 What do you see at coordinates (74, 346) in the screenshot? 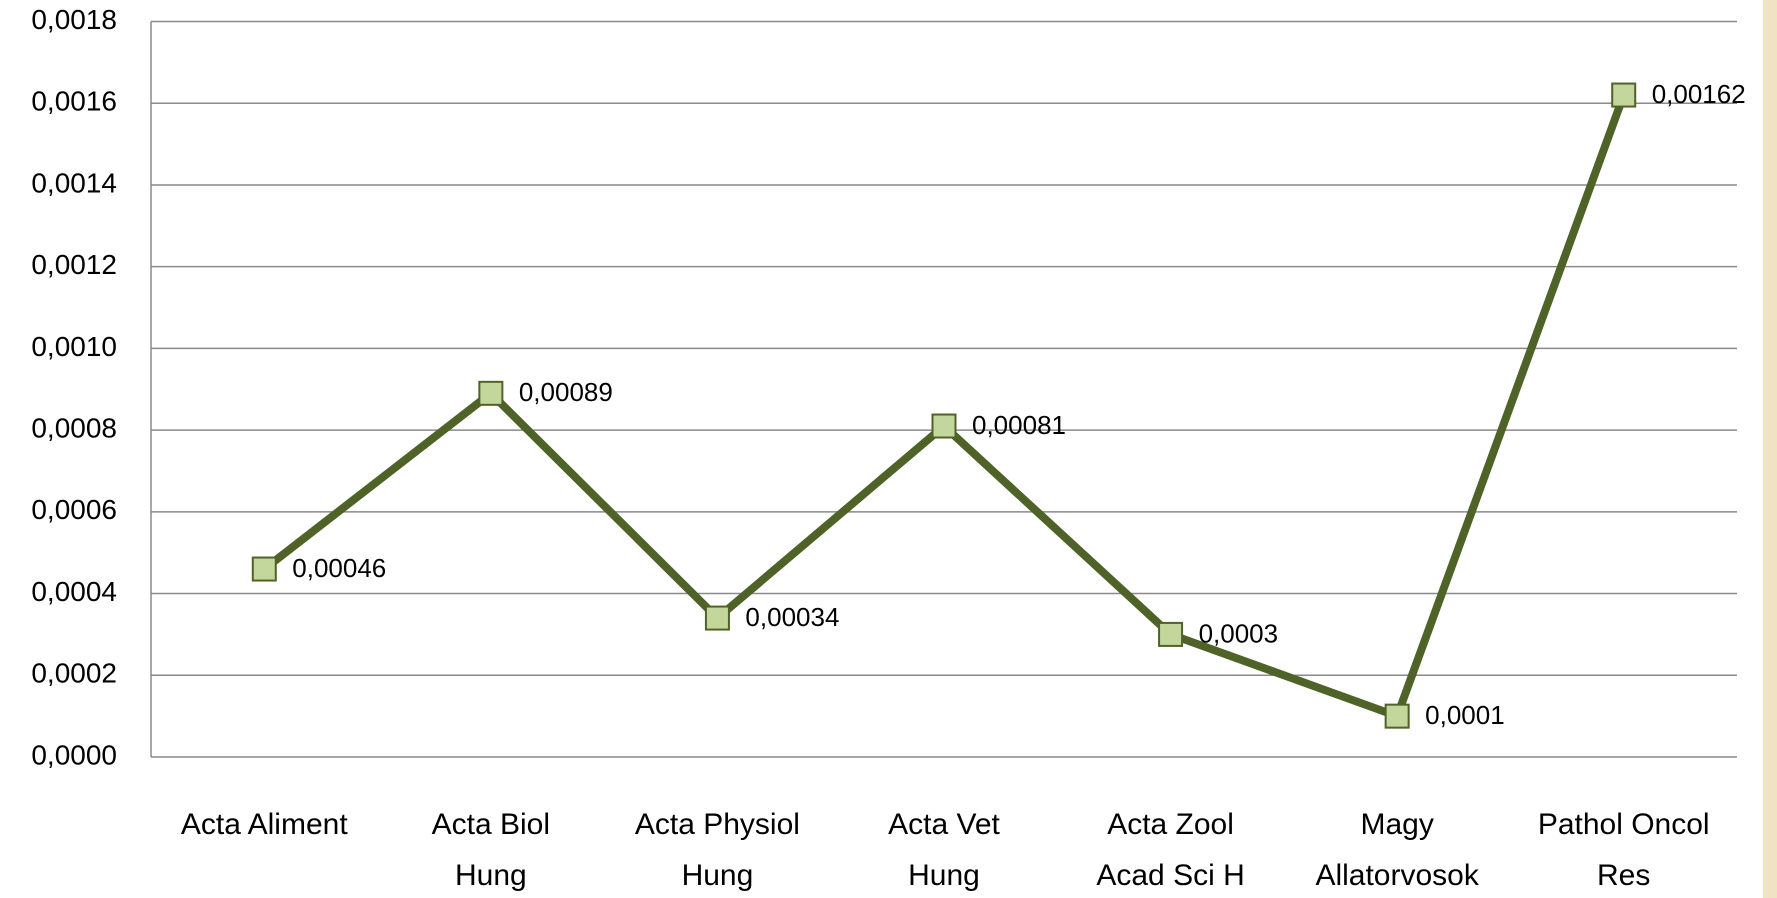
I see `y-tick-label: 0,0010` at bounding box center [74, 346].